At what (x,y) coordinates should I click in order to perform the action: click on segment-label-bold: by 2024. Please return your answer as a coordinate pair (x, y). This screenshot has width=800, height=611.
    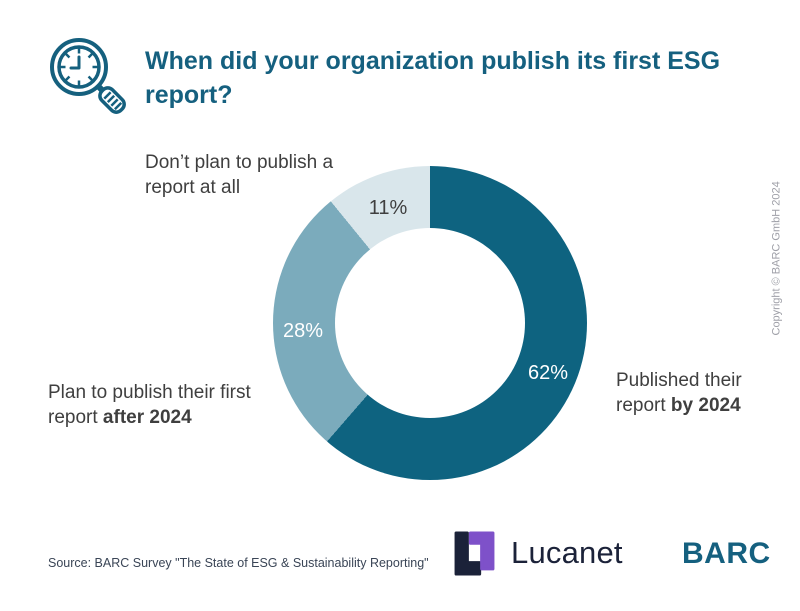
    Looking at the image, I should click on (705, 405).